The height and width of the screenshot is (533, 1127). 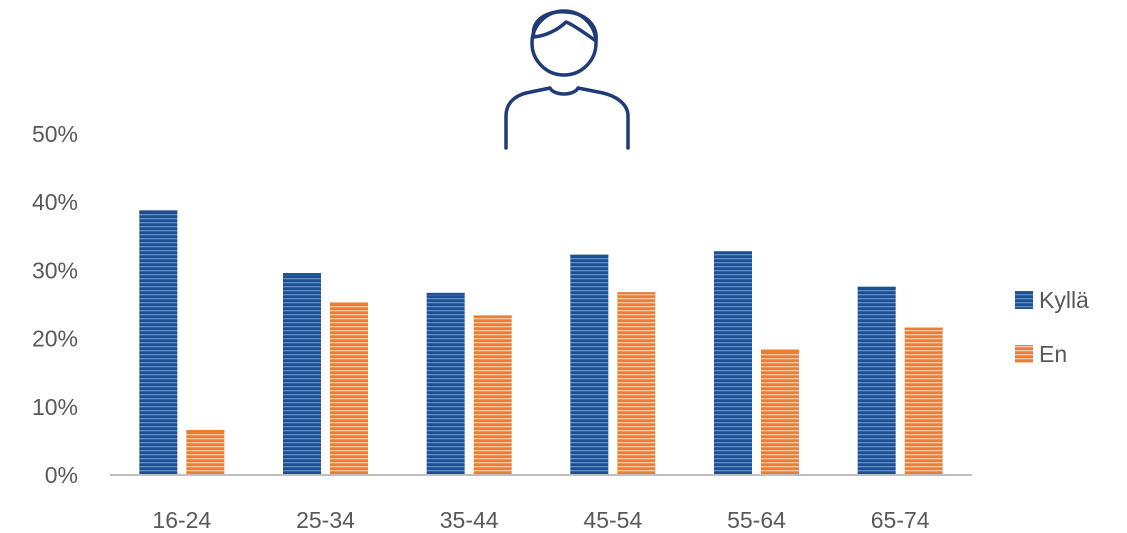 What do you see at coordinates (1053, 354) in the screenshot?
I see `legend-label: En` at bounding box center [1053, 354].